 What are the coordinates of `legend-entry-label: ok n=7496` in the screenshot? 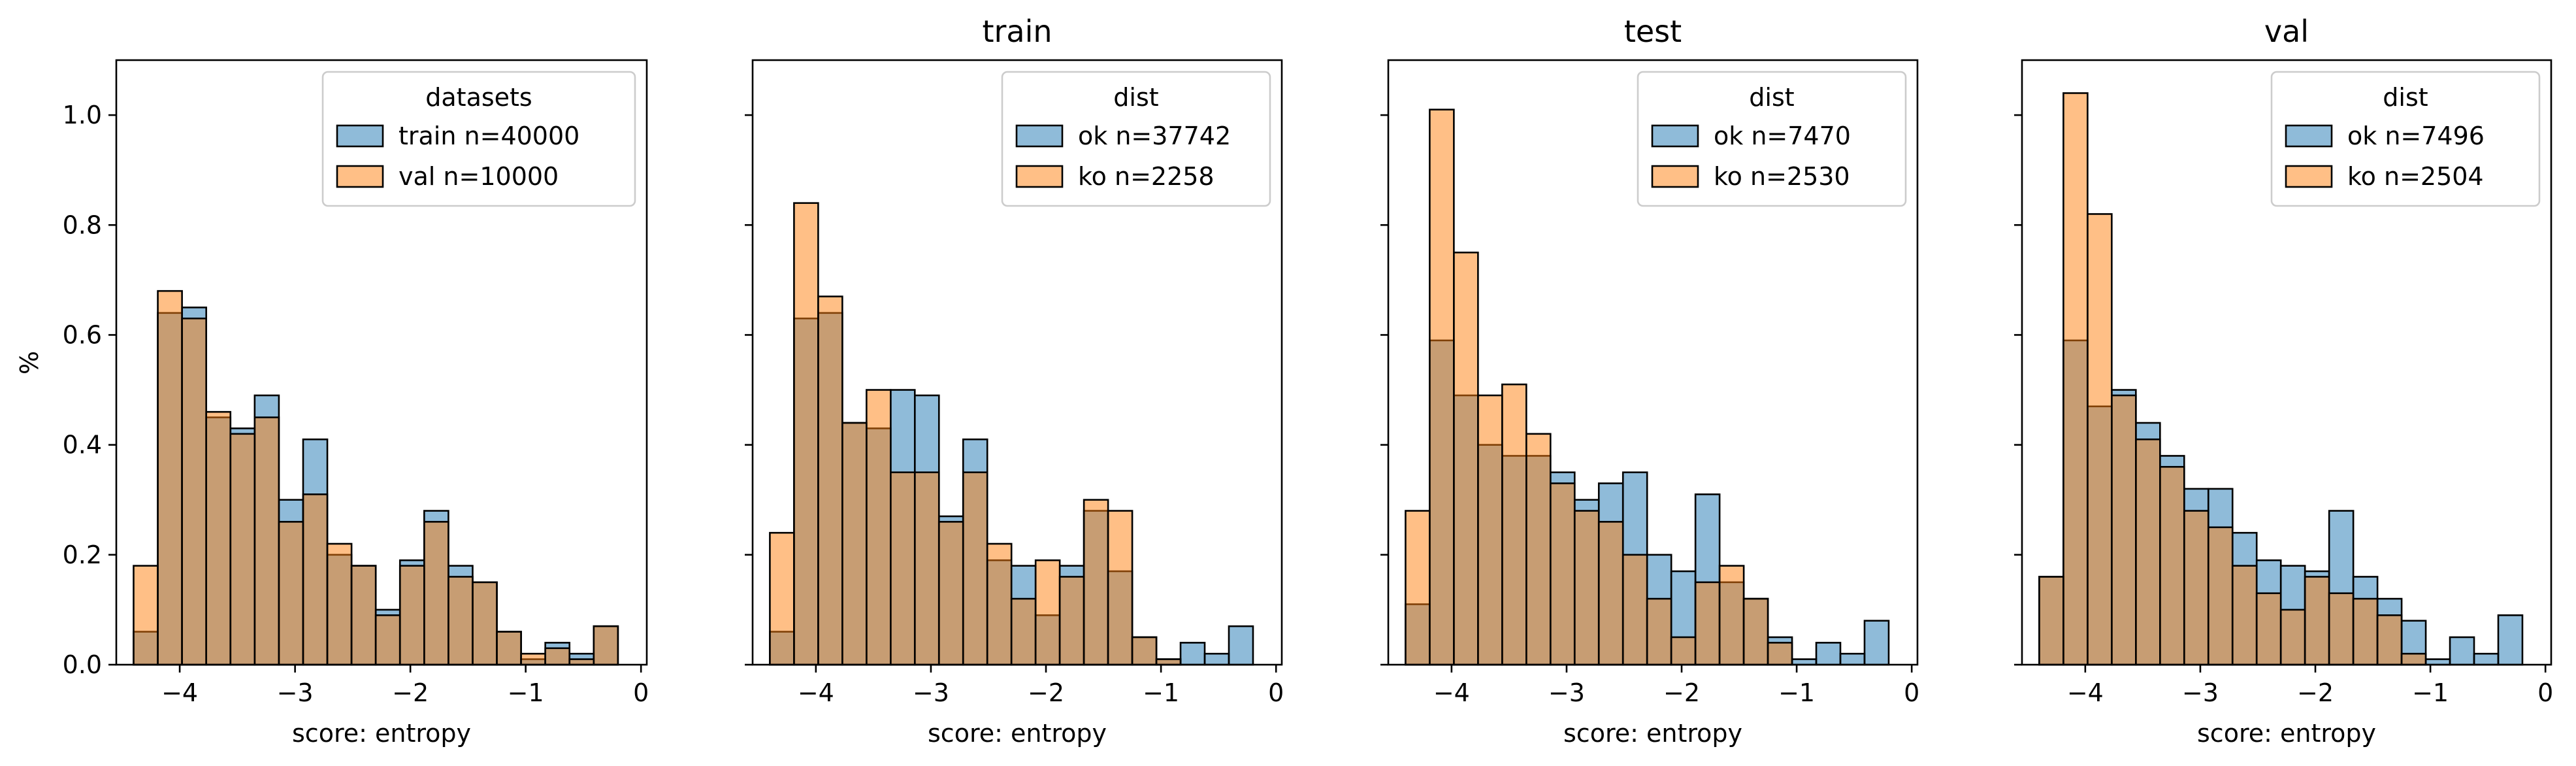 It's located at (2416, 136).